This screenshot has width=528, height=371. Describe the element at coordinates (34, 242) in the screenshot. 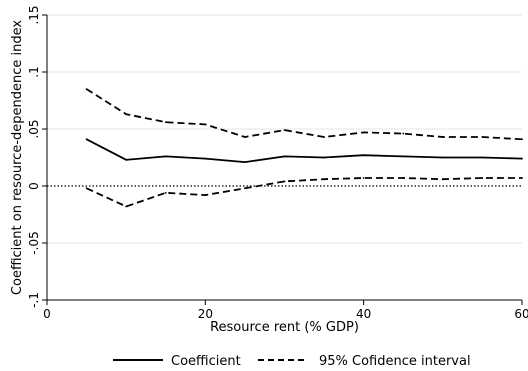

I see `y-tick-label-1: -.05` at that location.